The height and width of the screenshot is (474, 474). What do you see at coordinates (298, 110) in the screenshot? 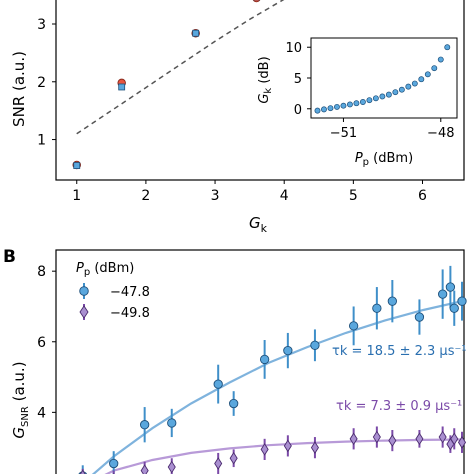
I see `inset-y-tick-label: 0` at bounding box center [298, 110].